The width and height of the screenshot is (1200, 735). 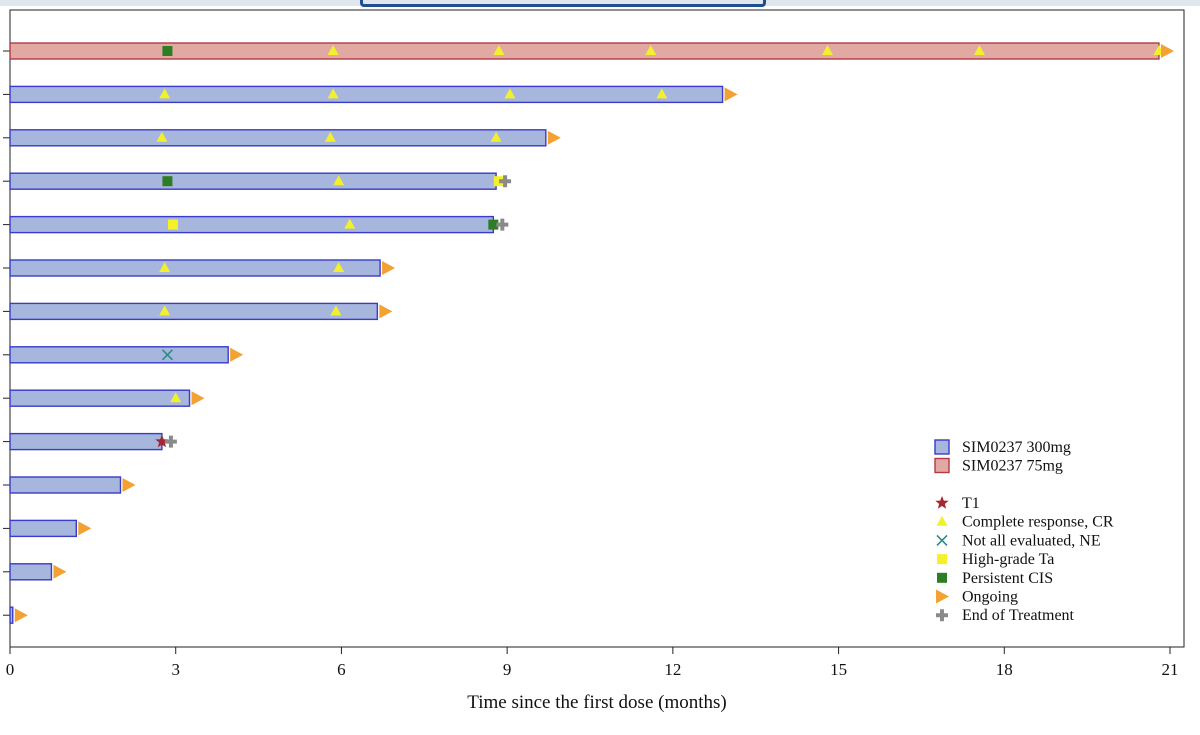 What do you see at coordinates (1007, 578) in the screenshot?
I see `legend-label-cis: Persistent CIS` at bounding box center [1007, 578].